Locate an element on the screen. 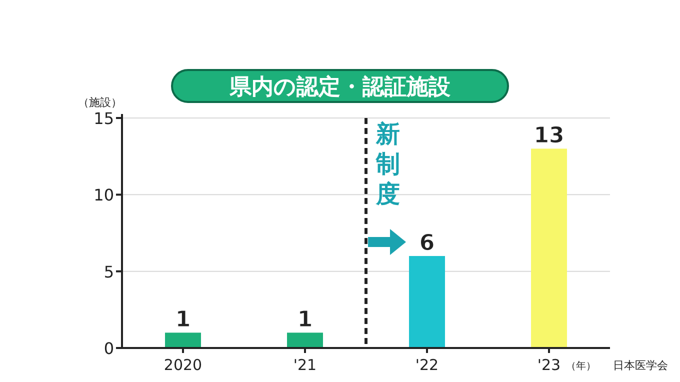 The height and width of the screenshot is (382, 680). data-label: 13 is located at coordinates (549, 136).